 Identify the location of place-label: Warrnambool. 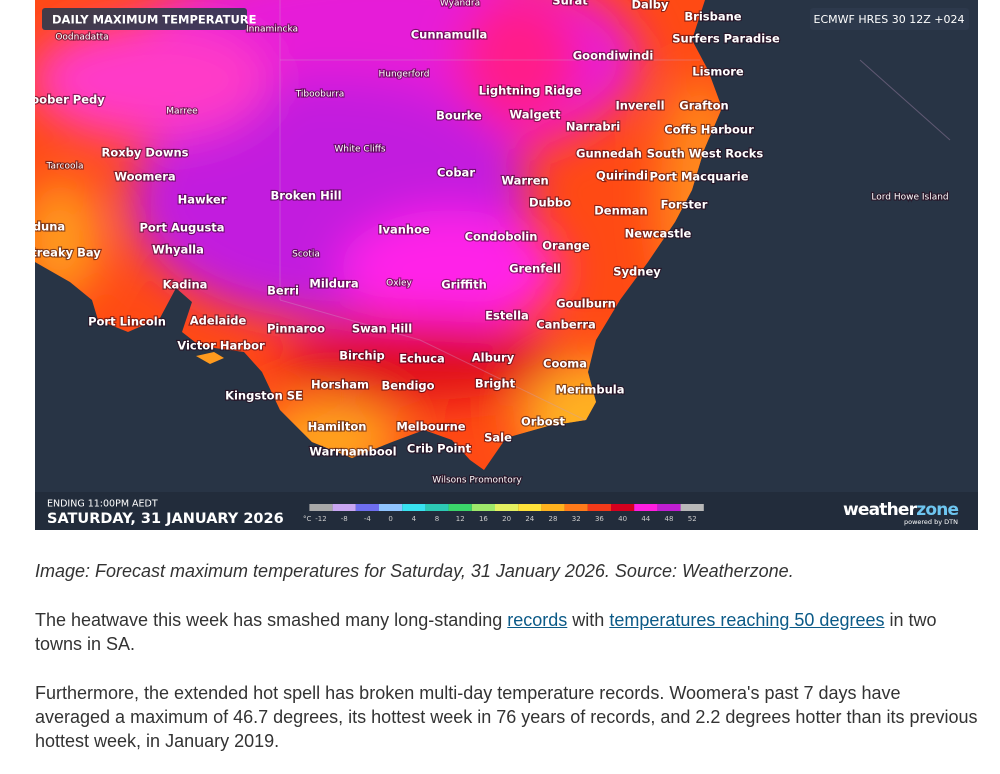
(352, 452).